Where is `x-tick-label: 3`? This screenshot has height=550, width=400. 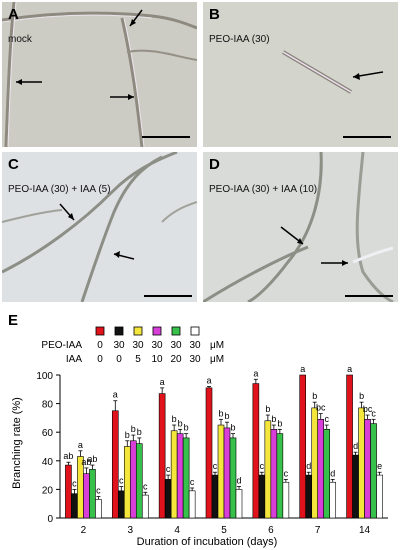 x-tick-label: 3 is located at coordinates (131, 530).